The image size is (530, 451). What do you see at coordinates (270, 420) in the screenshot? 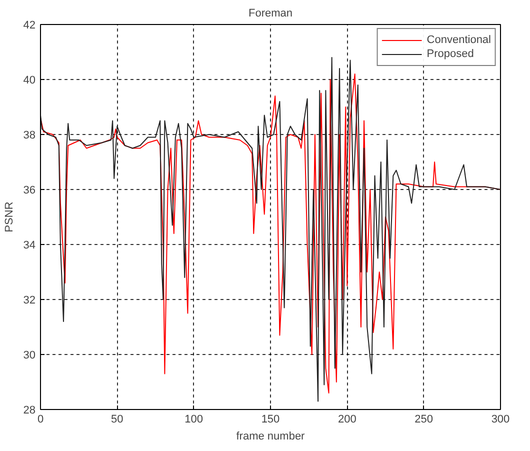
I see `x-tick-label: 150` at bounding box center [270, 420].